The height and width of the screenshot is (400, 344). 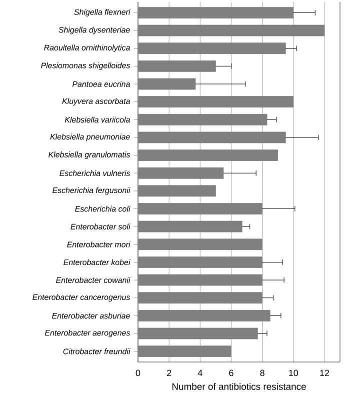 I want to click on x-tick-label: 8, so click(x=262, y=373).